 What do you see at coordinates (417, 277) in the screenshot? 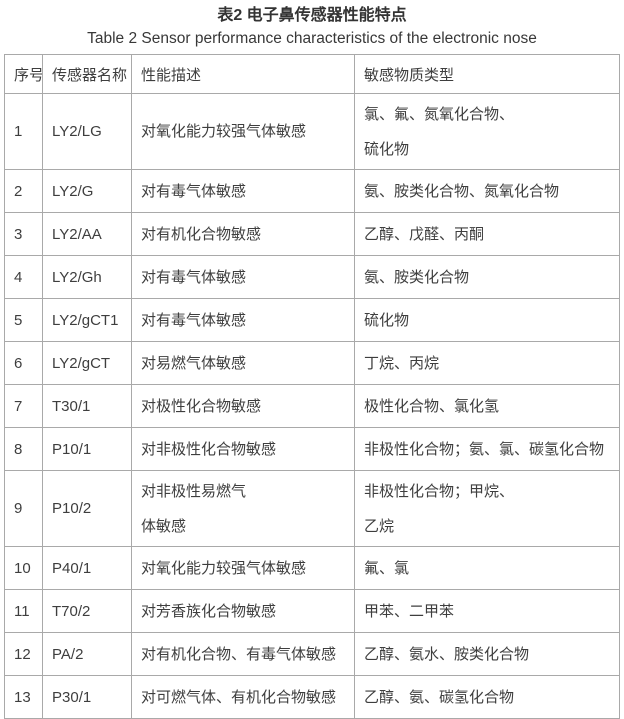
I see `cell-text-line: 氨、胺类化合物` at bounding box center [417, 277].